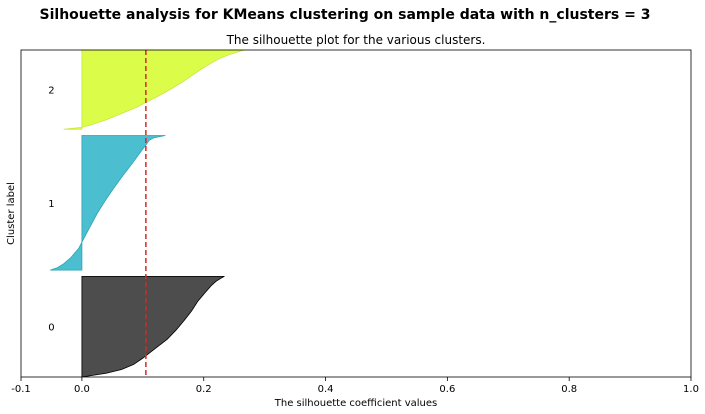 Image resolution: width=705 pixels, height=414 pixels. I want to click on cluster-label-0: 0, so click(51, 328).